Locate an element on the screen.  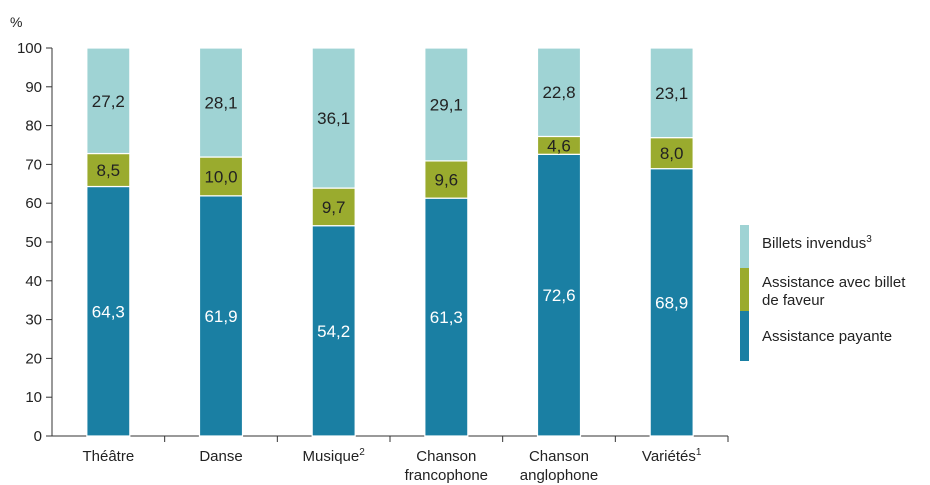
data-label: 68,9 is located at coordinates (671, 302).